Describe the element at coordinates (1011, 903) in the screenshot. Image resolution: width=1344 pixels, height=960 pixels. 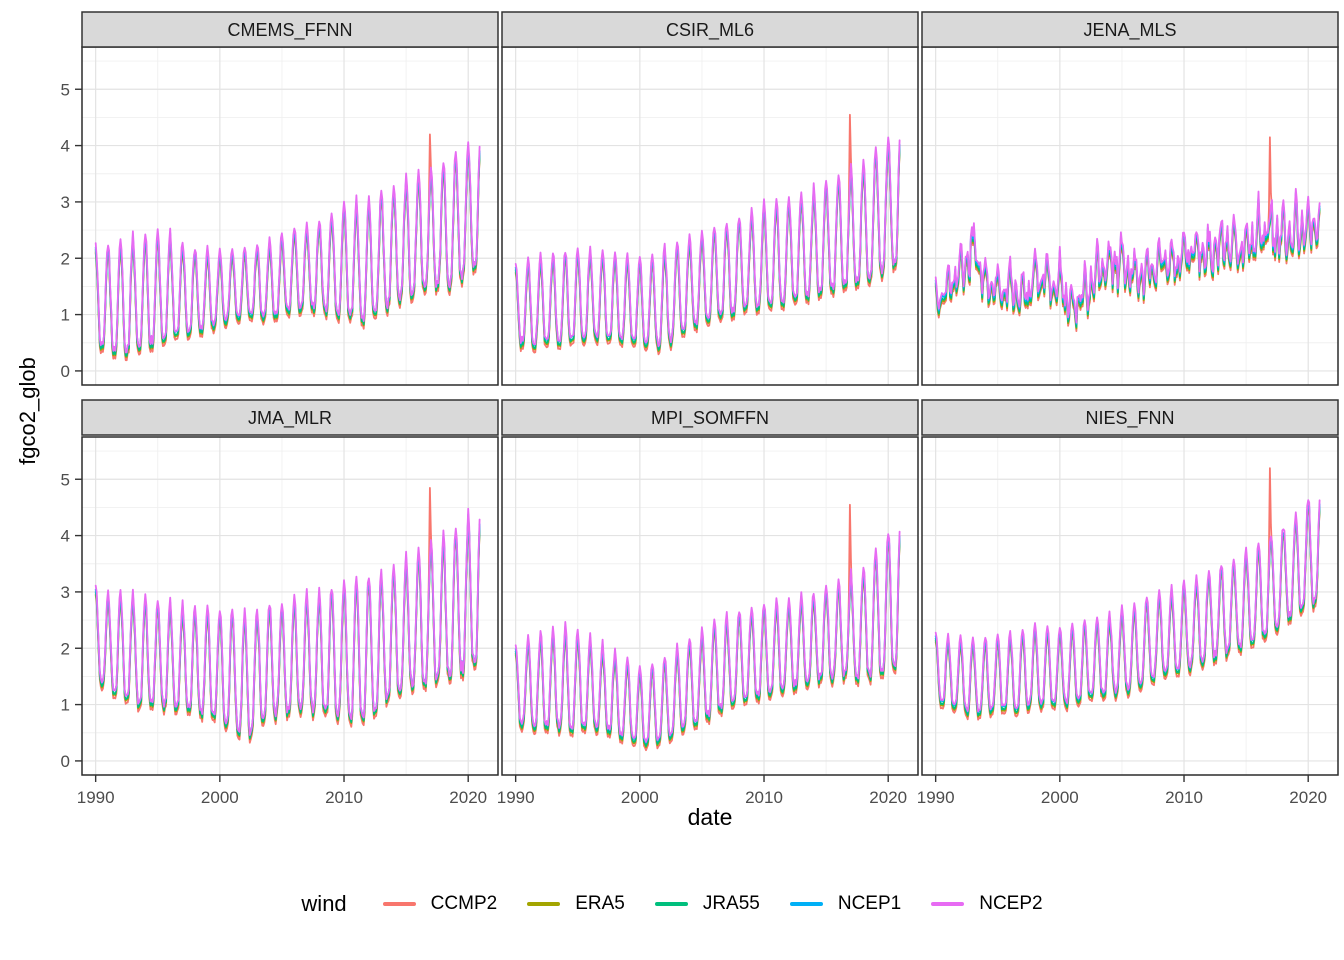
I see `legend-label: NCEP2` at that location.